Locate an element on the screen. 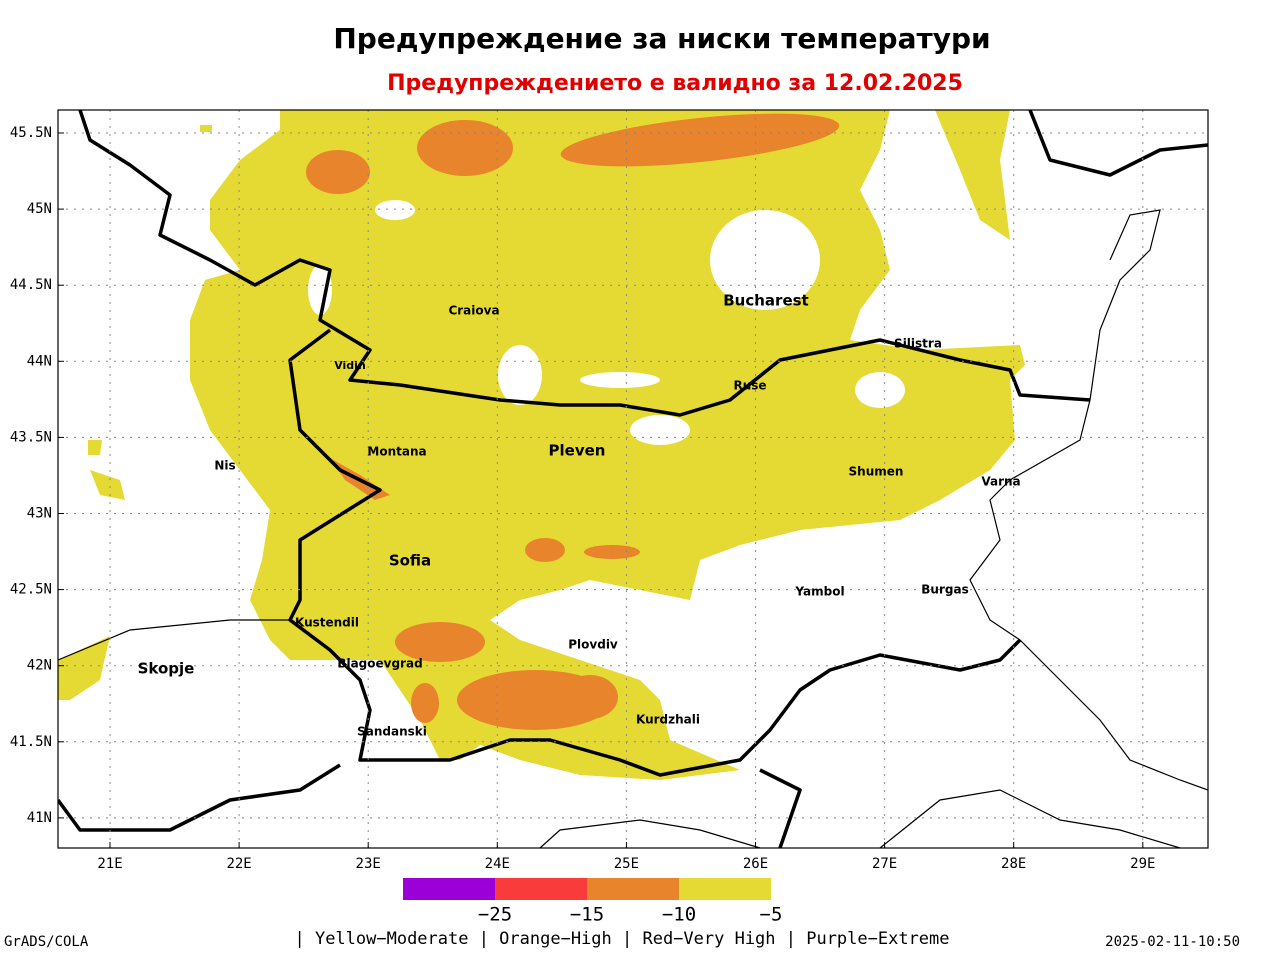 Image resolution: width=1263 pixels, height=954 pixels. lat-label: 41N is located at coordinates (39, 818).